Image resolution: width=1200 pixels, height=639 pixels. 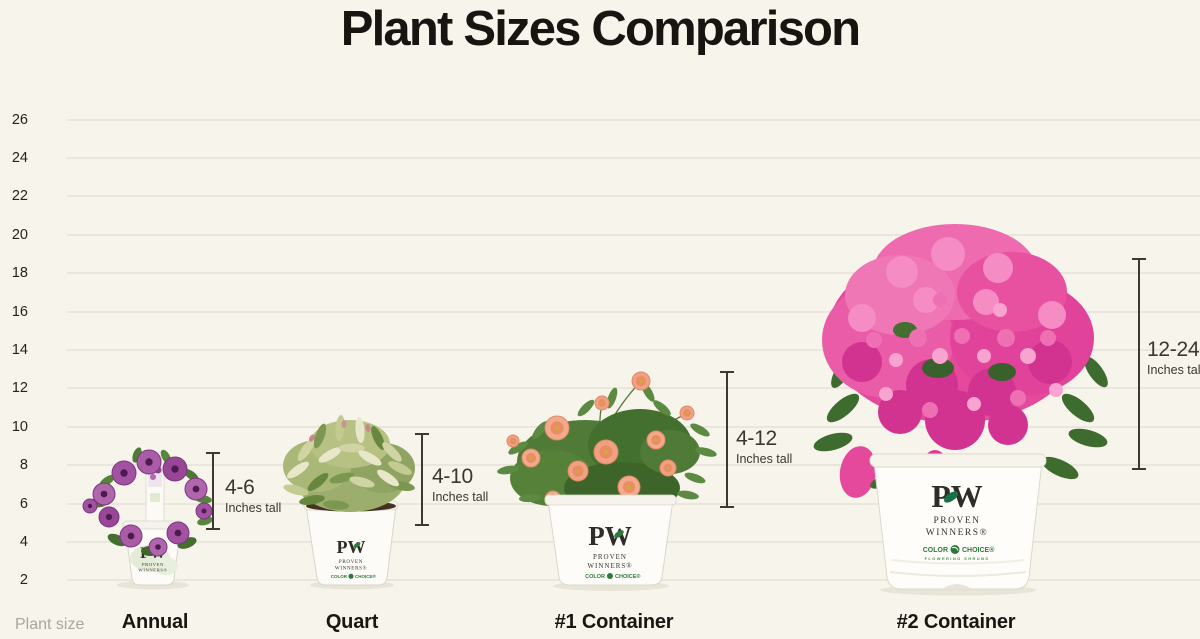 What do you see at coordinates (240, 487) in the screenshot?
I see `annual-range: 4-6` at bounding box center [240, 487].